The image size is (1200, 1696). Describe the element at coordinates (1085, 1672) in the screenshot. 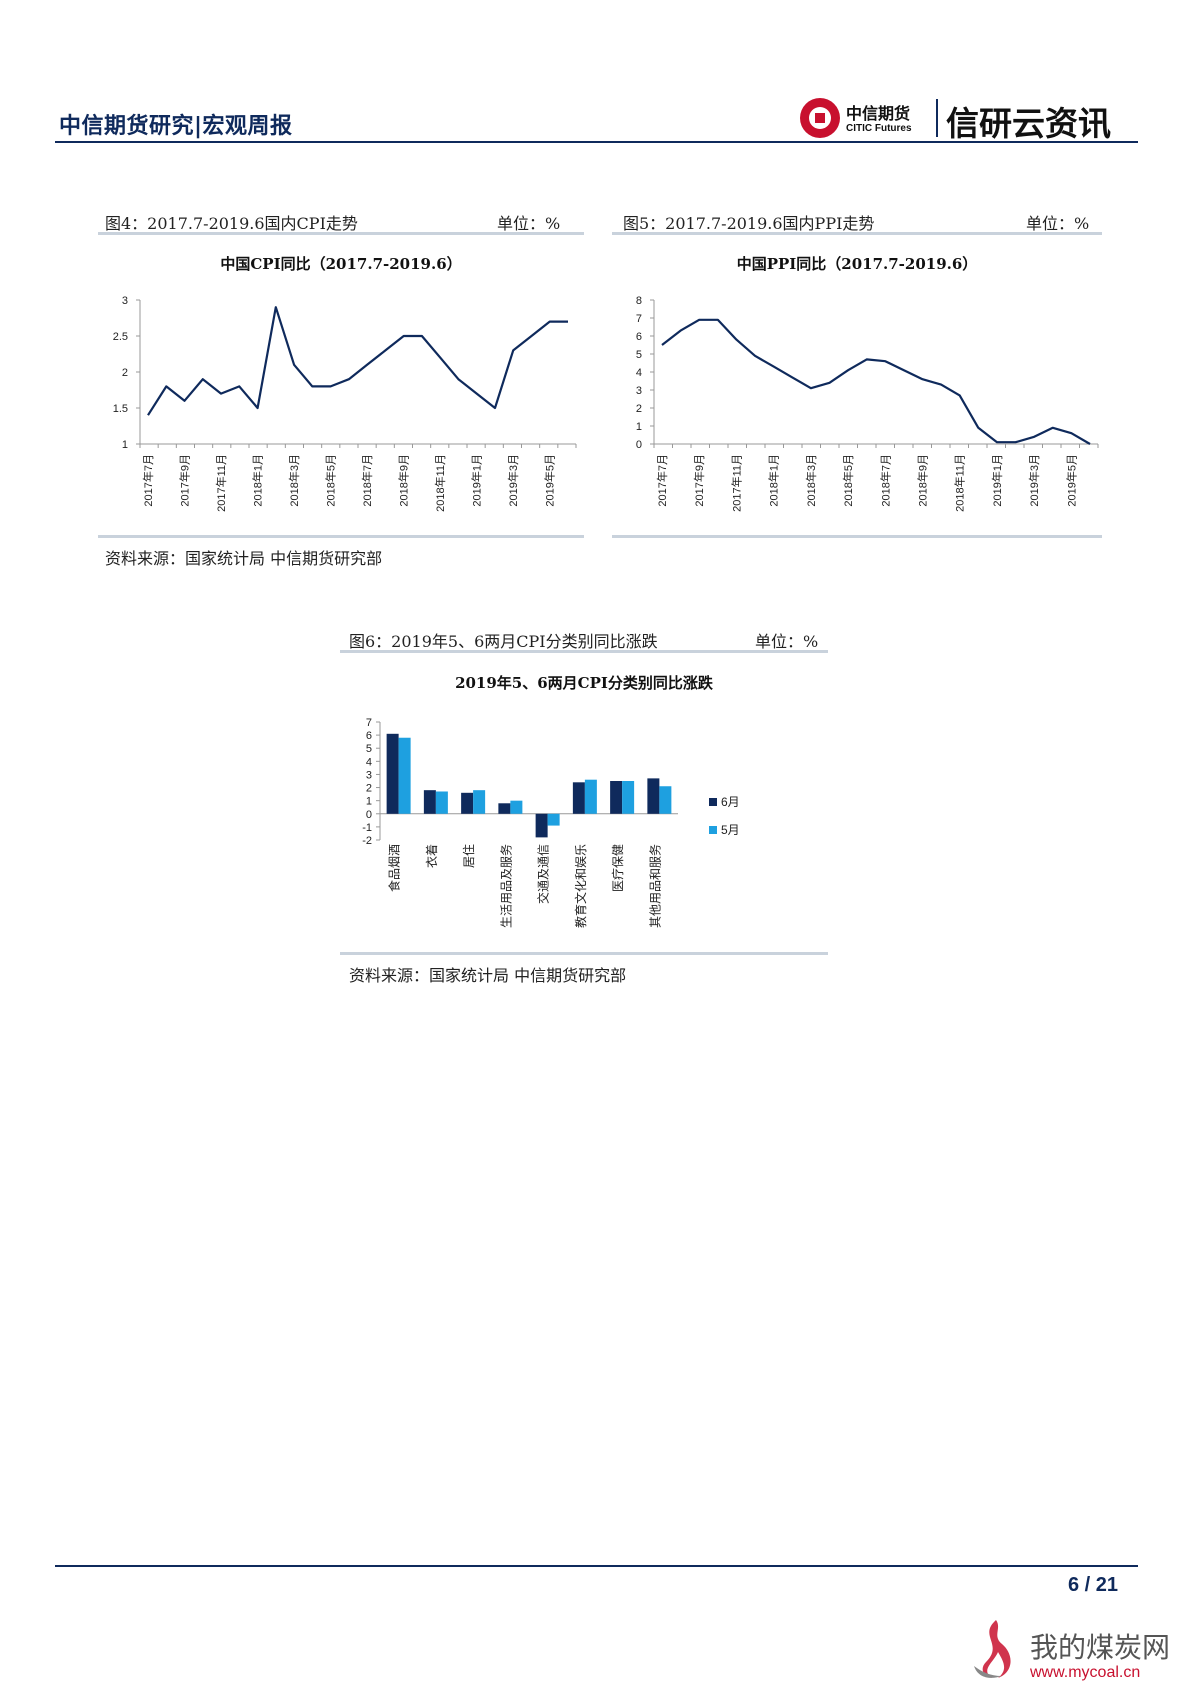

I see `watermark-site-url: www.mycoal.cn` at that location.